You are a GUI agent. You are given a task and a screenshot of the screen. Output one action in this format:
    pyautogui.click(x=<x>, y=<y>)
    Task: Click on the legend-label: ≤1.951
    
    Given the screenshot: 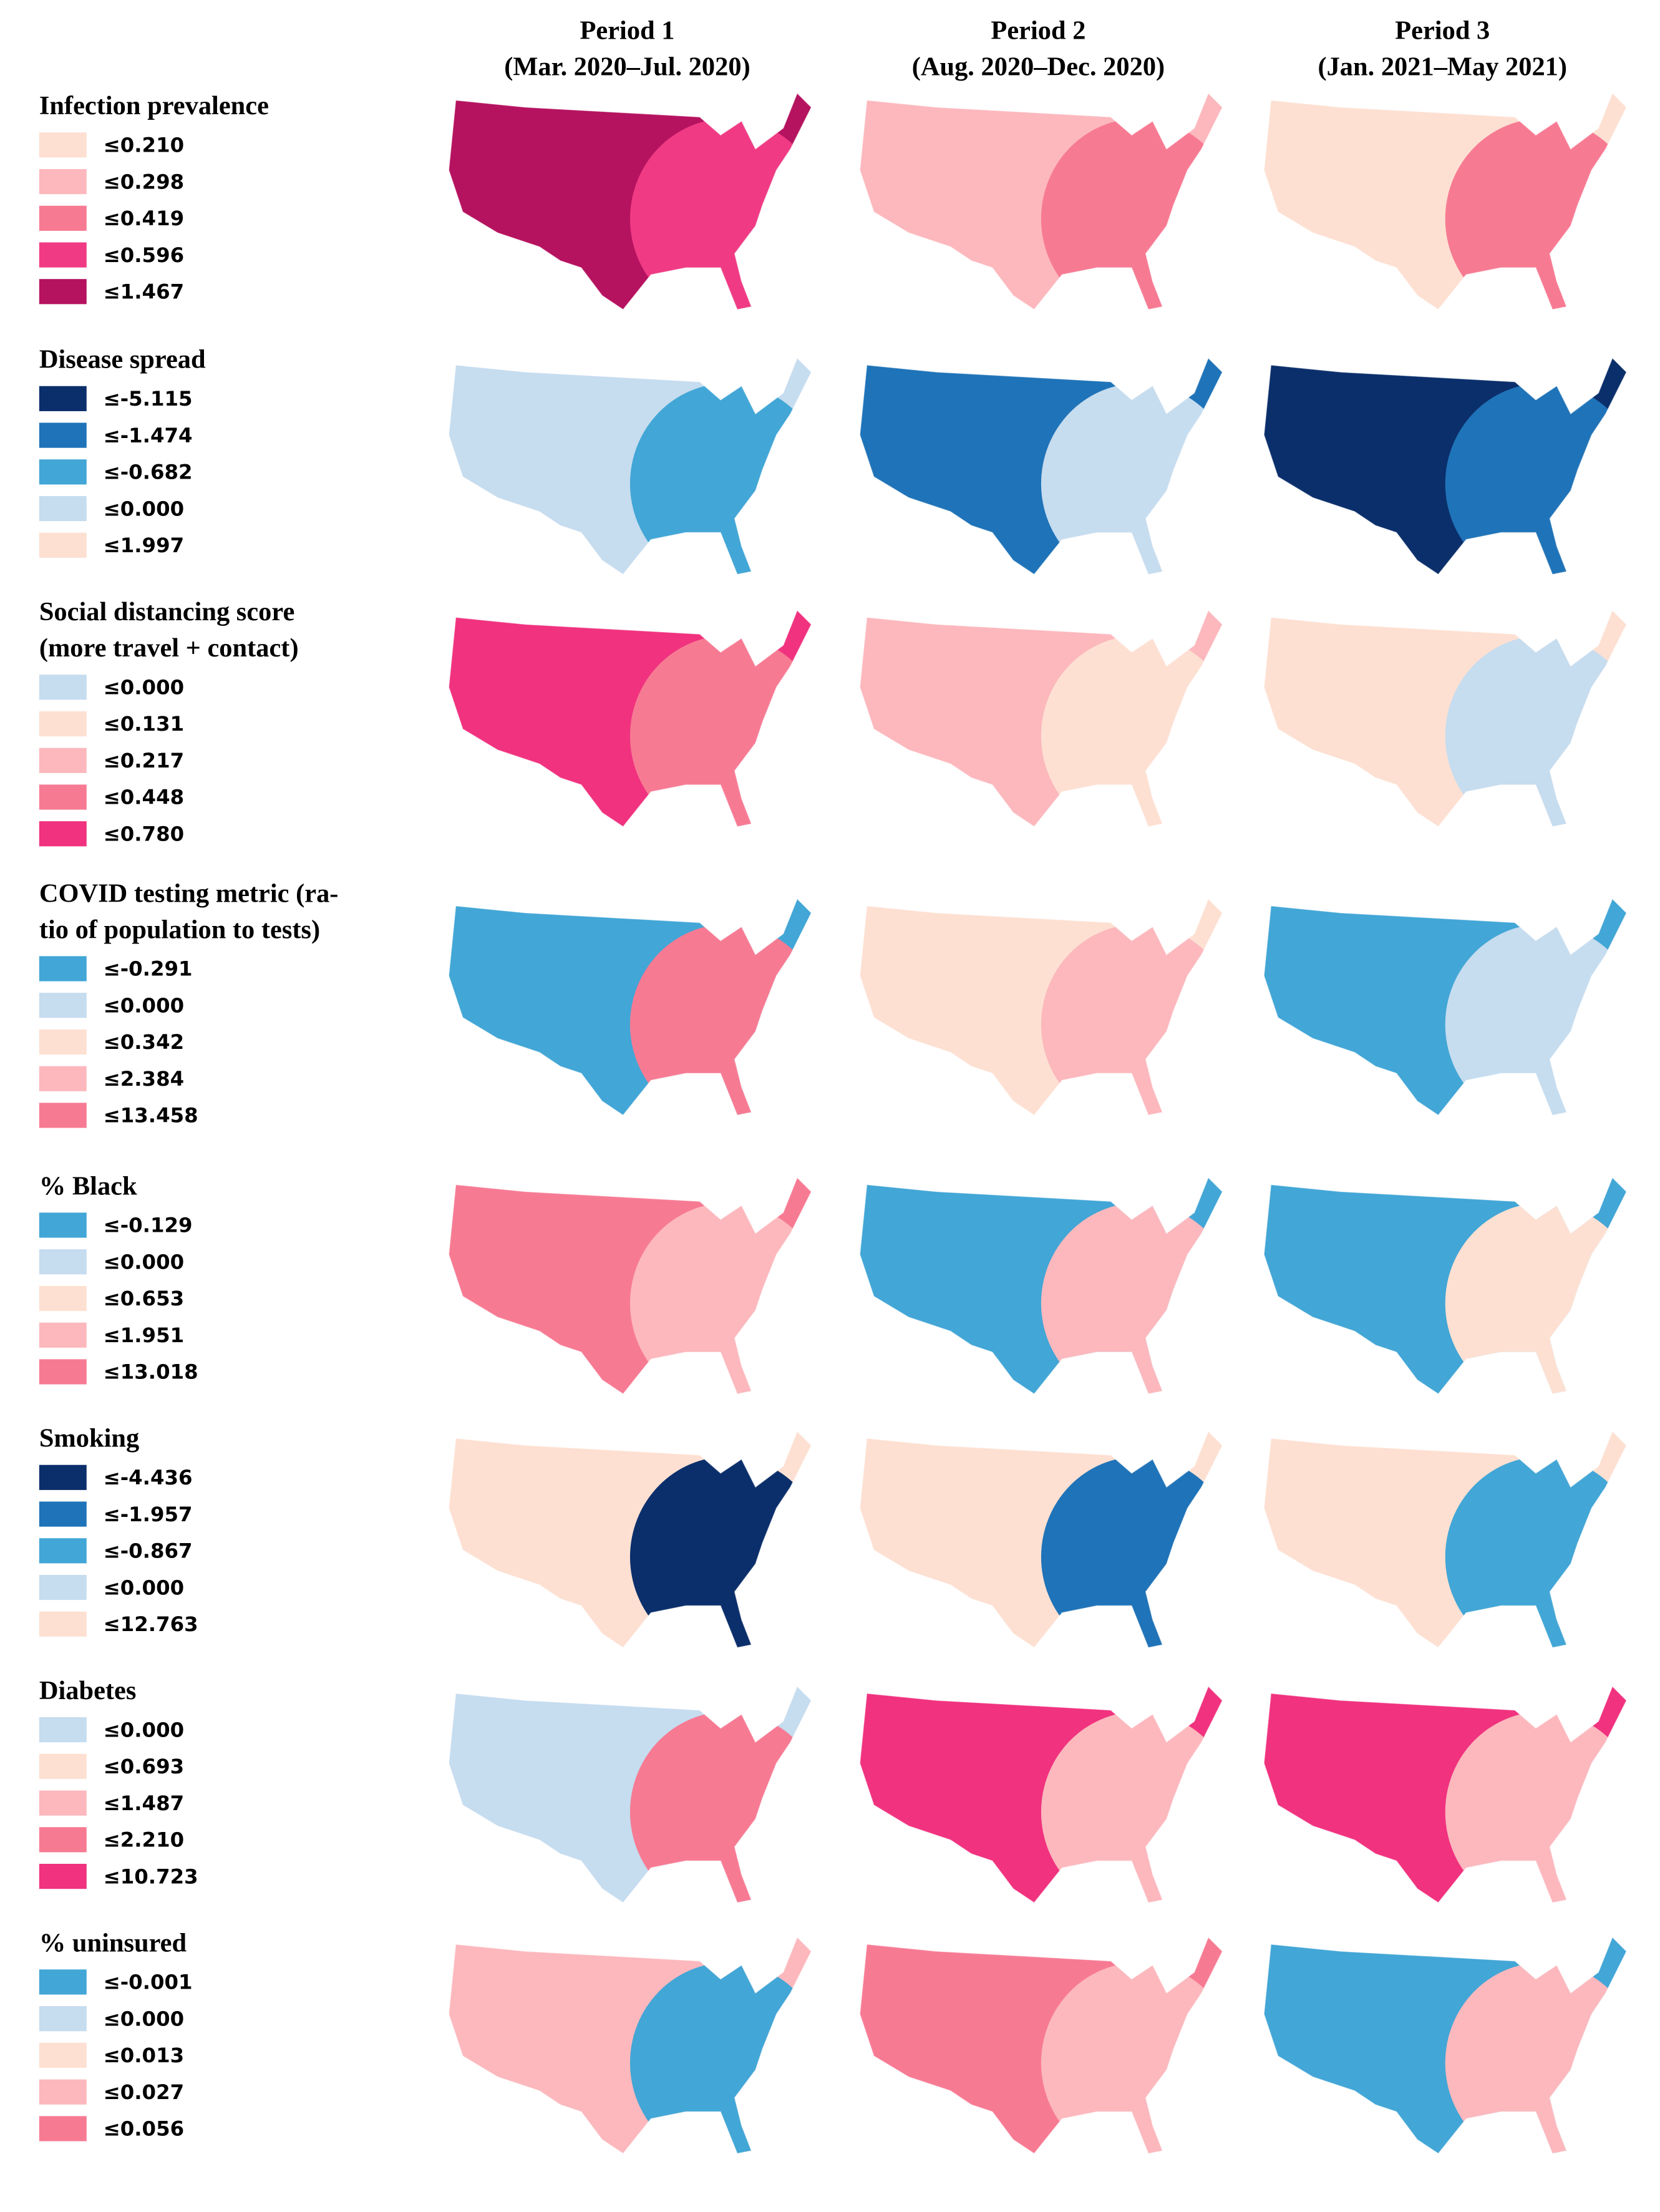 What is the action you would take?
    pyautogui.click(x=144, y=1335)
    